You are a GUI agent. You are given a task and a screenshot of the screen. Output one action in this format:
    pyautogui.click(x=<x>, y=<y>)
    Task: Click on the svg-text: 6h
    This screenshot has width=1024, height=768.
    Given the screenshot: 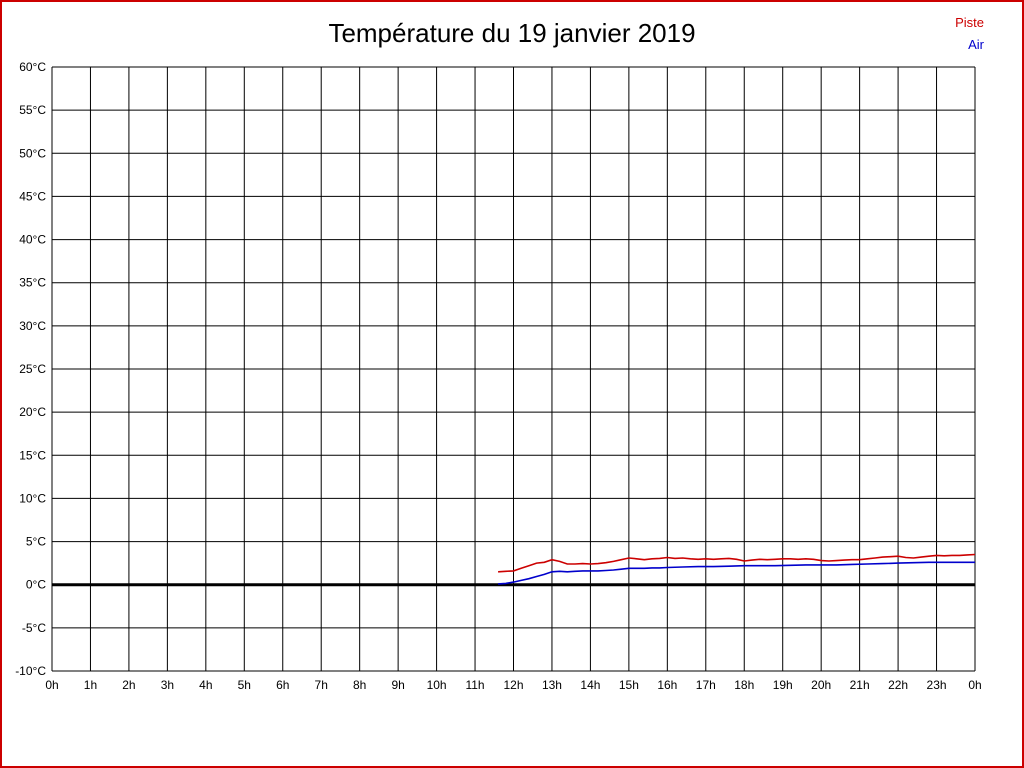 What is the action you would take?
    pyautogui.click(x=282, y=685)
    